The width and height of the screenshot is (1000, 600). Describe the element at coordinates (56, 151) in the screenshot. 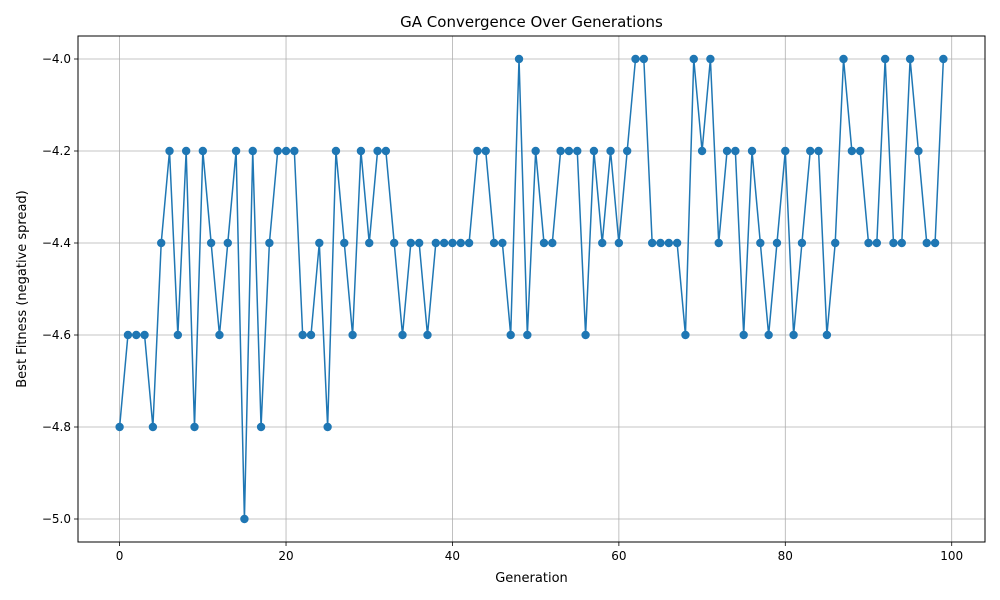

I see `y-tick-label: −4.2` at that location.